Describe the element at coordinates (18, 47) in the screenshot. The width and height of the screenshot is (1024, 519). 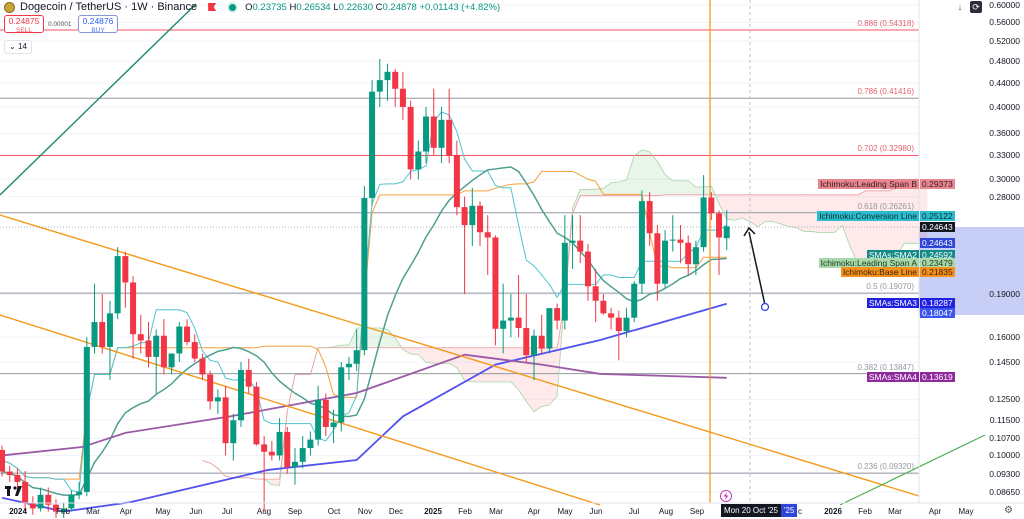
I see `indicators-toggle-button: ⌄ 14` at that location.